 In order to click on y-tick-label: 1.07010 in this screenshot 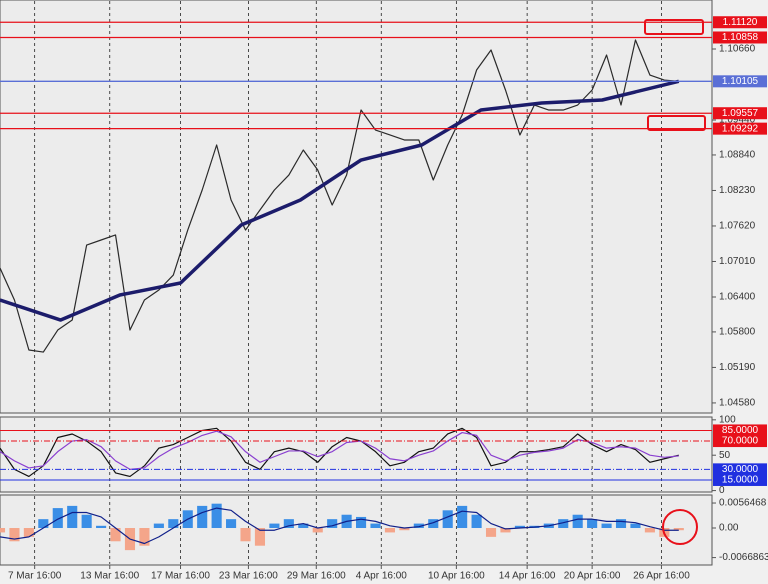, I will do `click(737, 261)`.